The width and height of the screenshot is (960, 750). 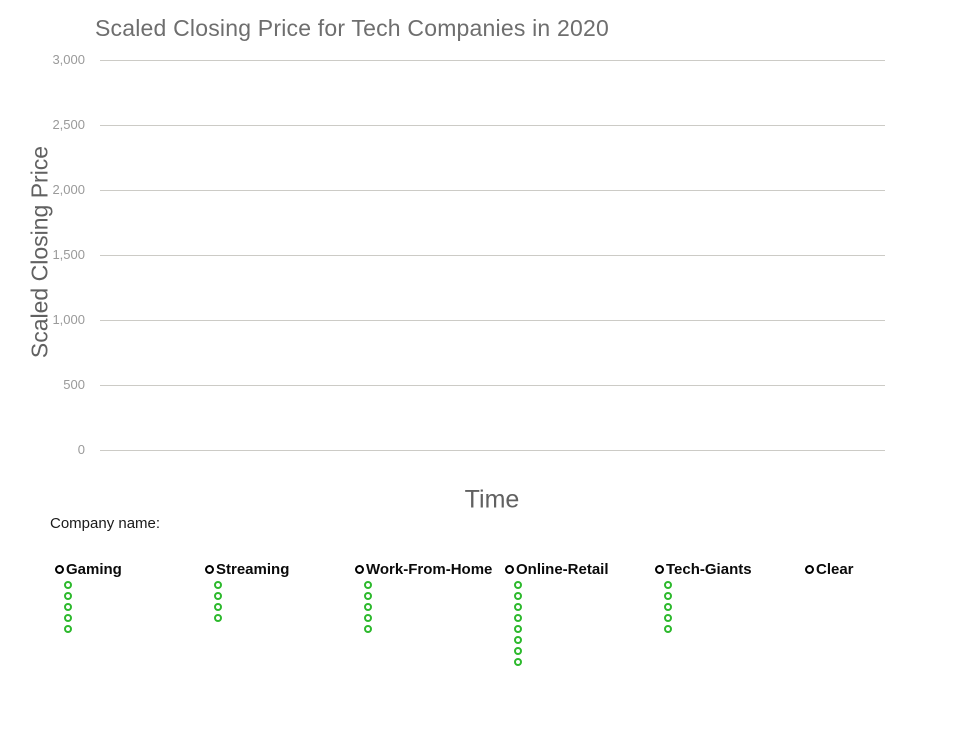 I want to click on grid-row: 3,000, so click(x=442, y=59).